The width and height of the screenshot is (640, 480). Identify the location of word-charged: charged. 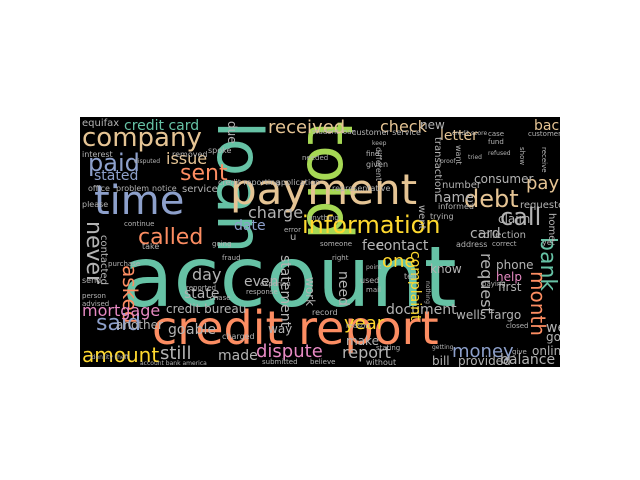
(238, 336).